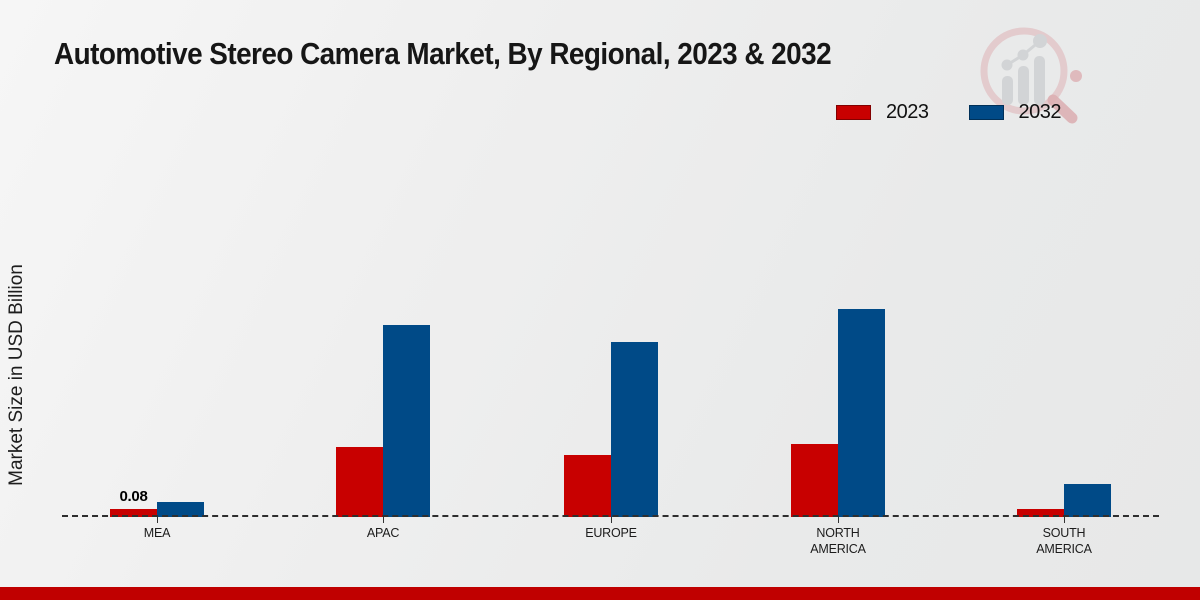  Describe the element at coordinates (634, 429) in the screenshot. I see `bar-2032-europe` at that location.